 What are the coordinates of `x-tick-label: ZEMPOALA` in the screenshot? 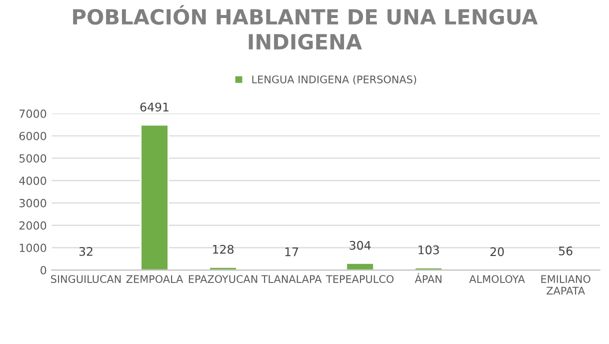 It's located at (155, 279).